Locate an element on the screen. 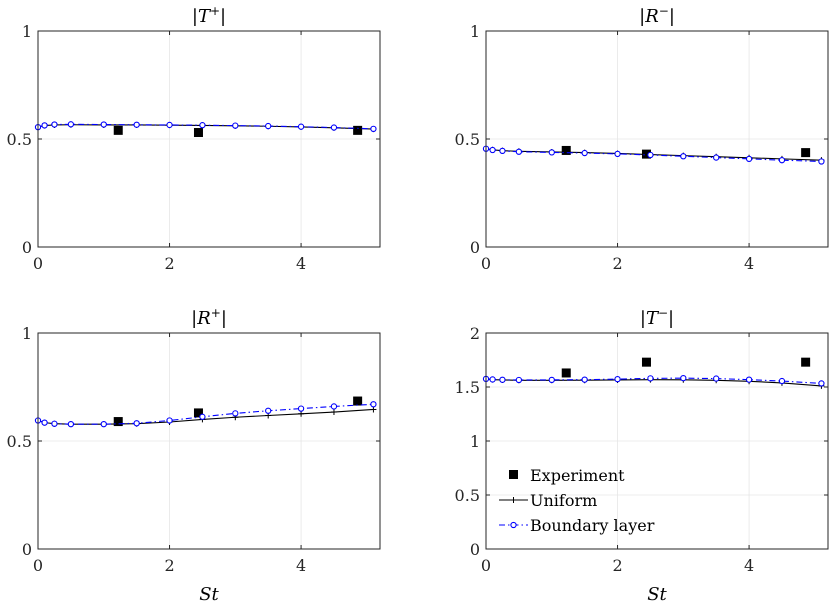  legend-label: Experiment is located at coordinates (577, 475).